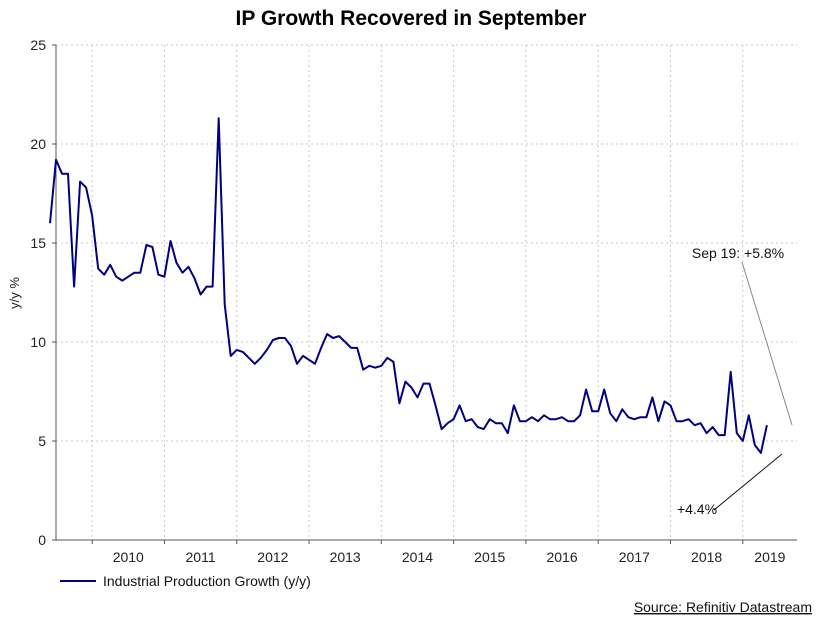  I want to click on annotation-sep19: Sep 19: +5.8%, so click(738, 253).